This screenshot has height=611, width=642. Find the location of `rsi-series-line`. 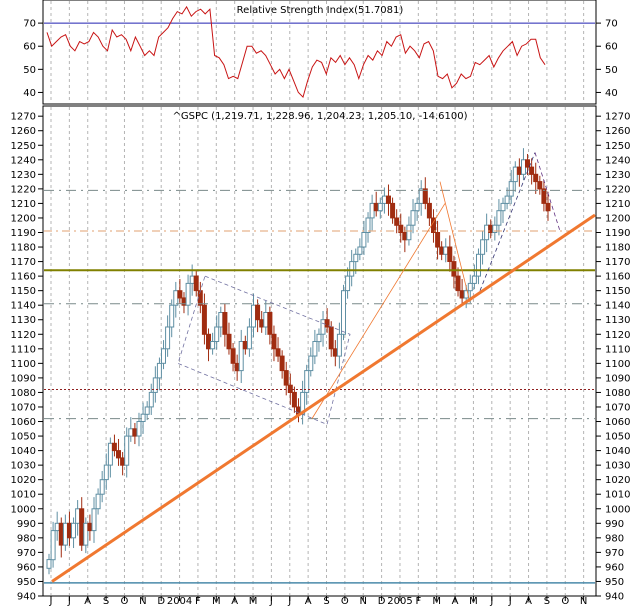

rsi-series-line is located at coordinates (296, 52).